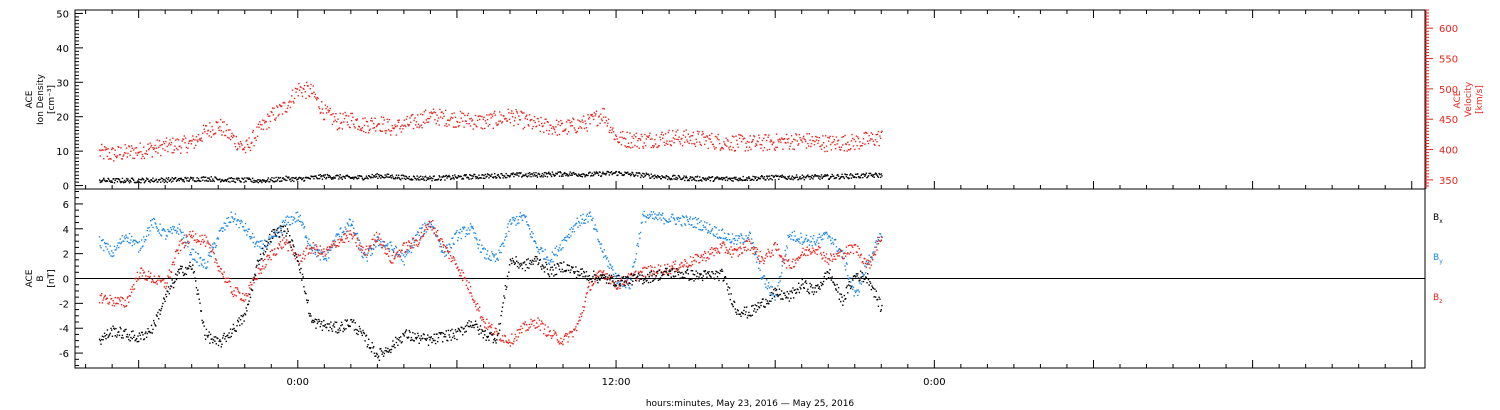 This screenshot has height=410, width=1500. I want to click on b-tick-label: 6, so click(66, 205).